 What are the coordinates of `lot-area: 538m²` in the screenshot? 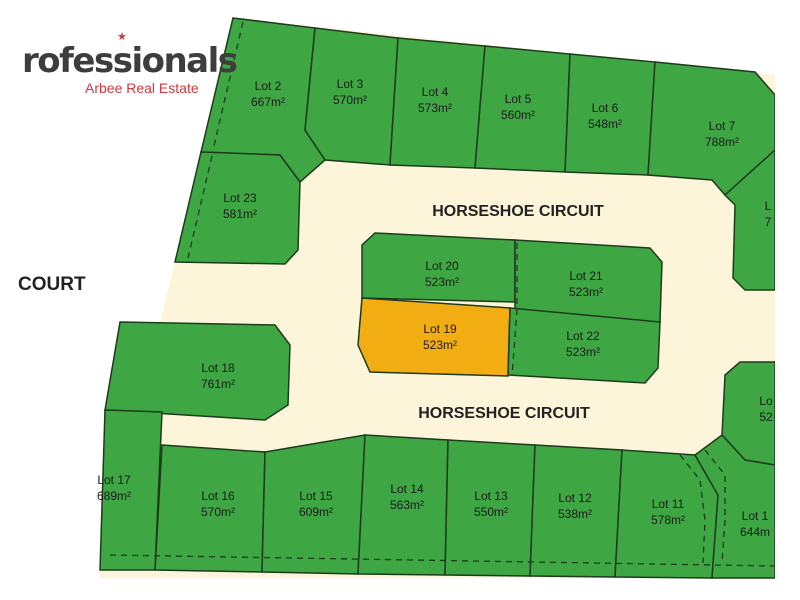 It's located at (575, 514).